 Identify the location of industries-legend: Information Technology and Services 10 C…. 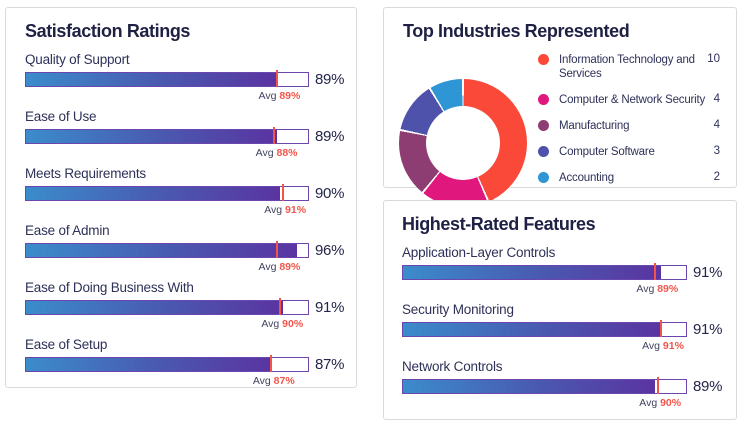
(630, 119).